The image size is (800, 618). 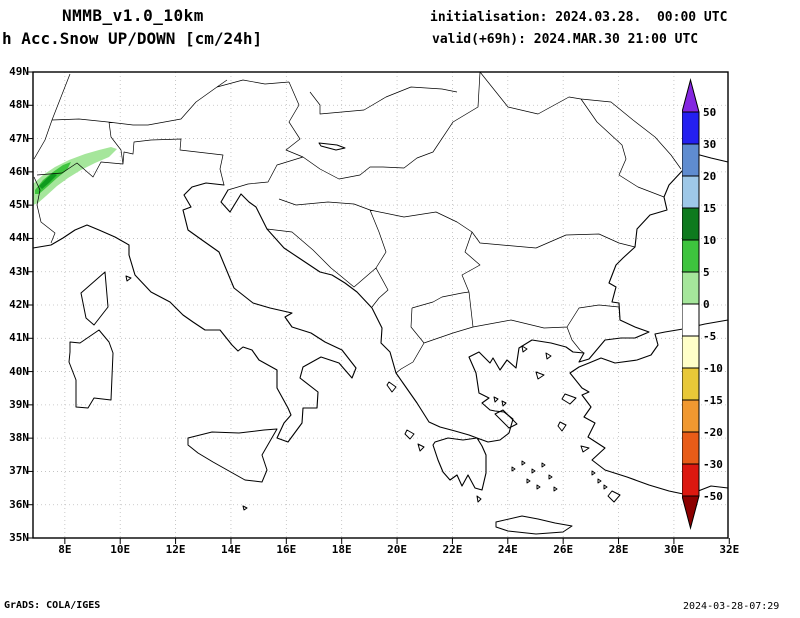 What do you see at coordinates (565, 39) in the screenshot?
I see `valid-time-label: valid(+69h): 2024.MAR.30 21:00 UTC` at bounding box center [565, 39].